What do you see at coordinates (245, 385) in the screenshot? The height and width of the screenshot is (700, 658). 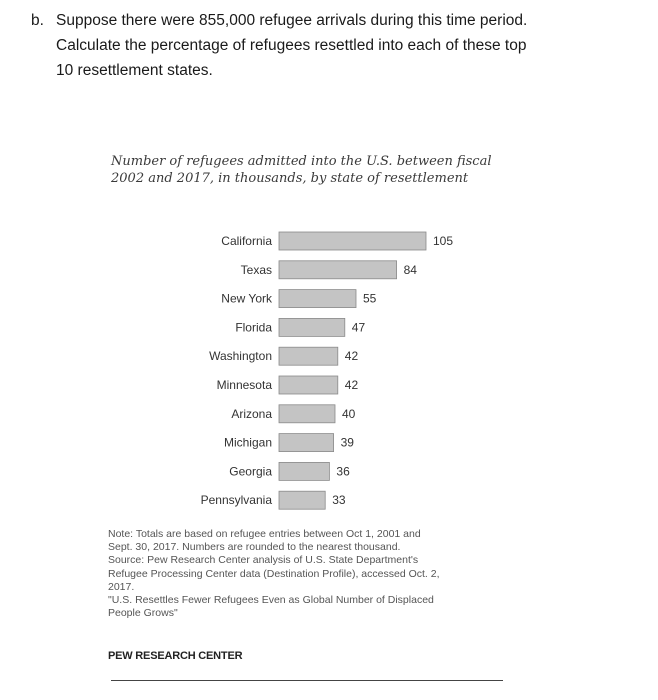 I see `category-label-minnesota: Minnesota` at bounding box center [245, 385].